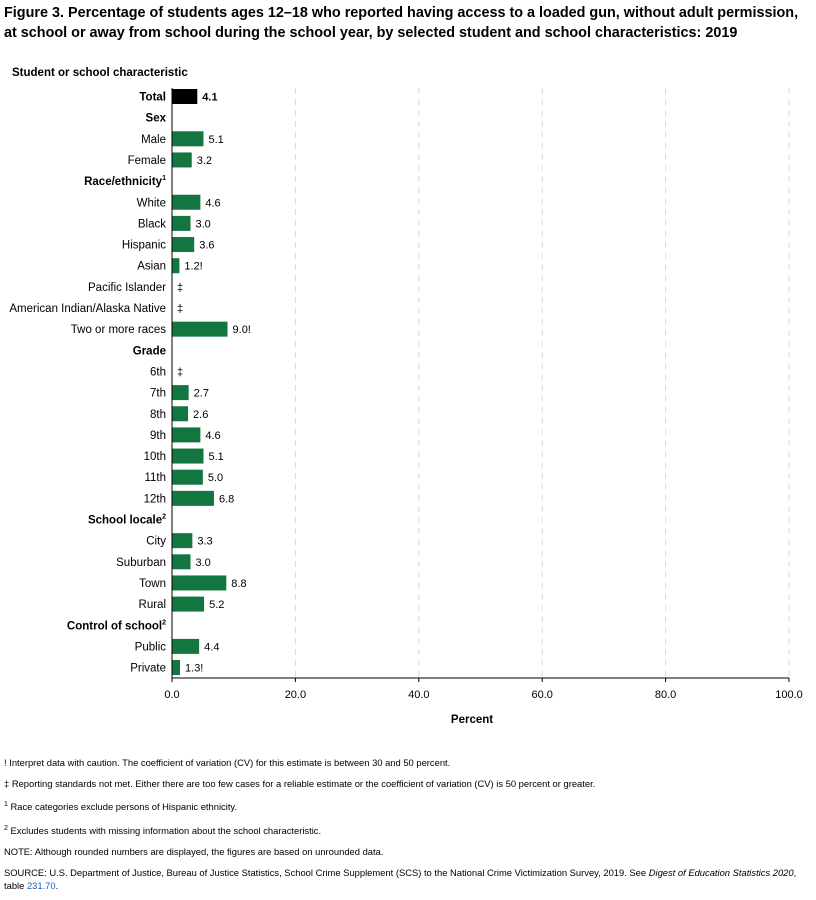  Describe the element at coordinates (193, 267) in the screenshot. I see `data-label: 1.2!` at that location.